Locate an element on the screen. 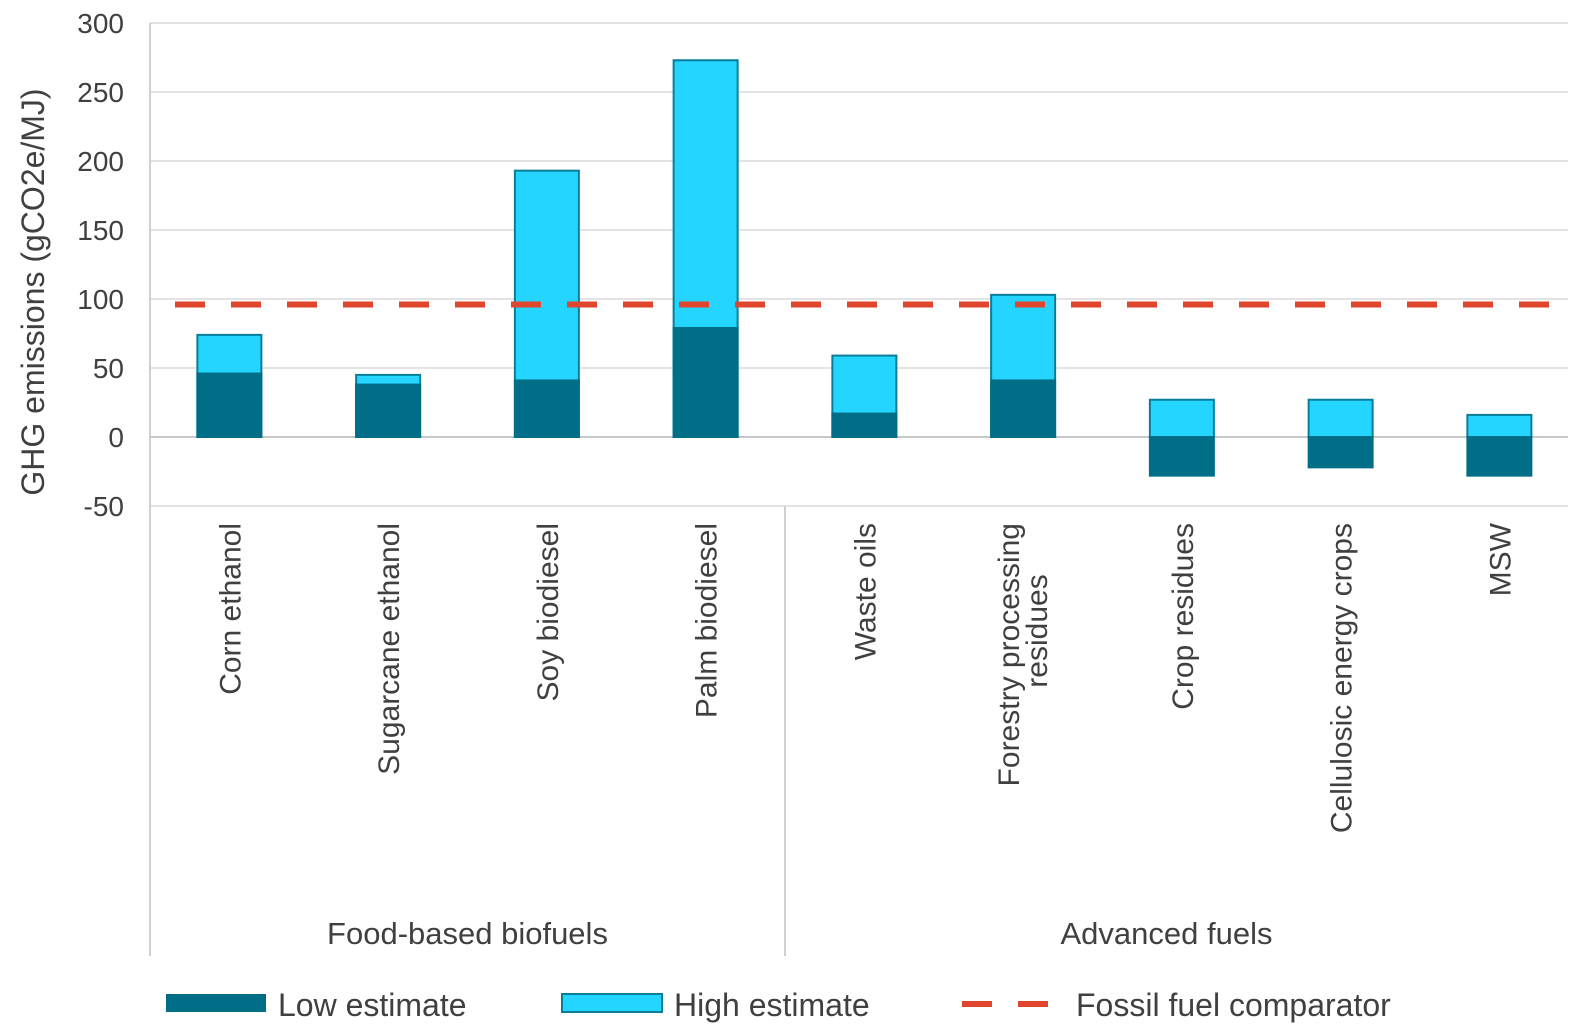 The height and width of the screenshot is (1030, 1581). category-label: Soy biodiesel is located at coordinates (548, 612).